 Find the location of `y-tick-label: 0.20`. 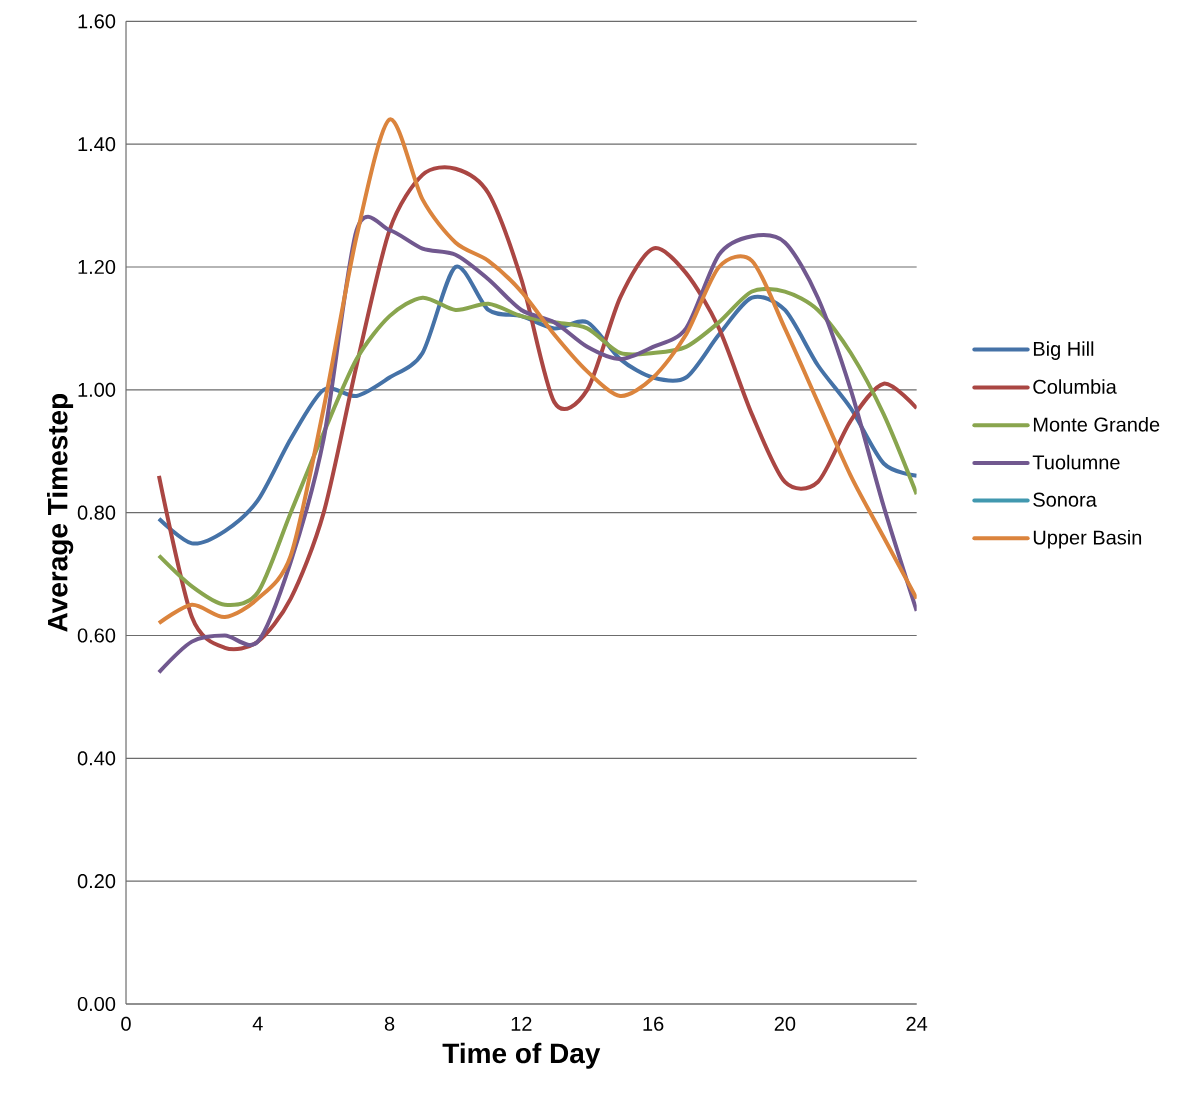

y-tick-label: 0.20 is located at coordinates (96, 881).